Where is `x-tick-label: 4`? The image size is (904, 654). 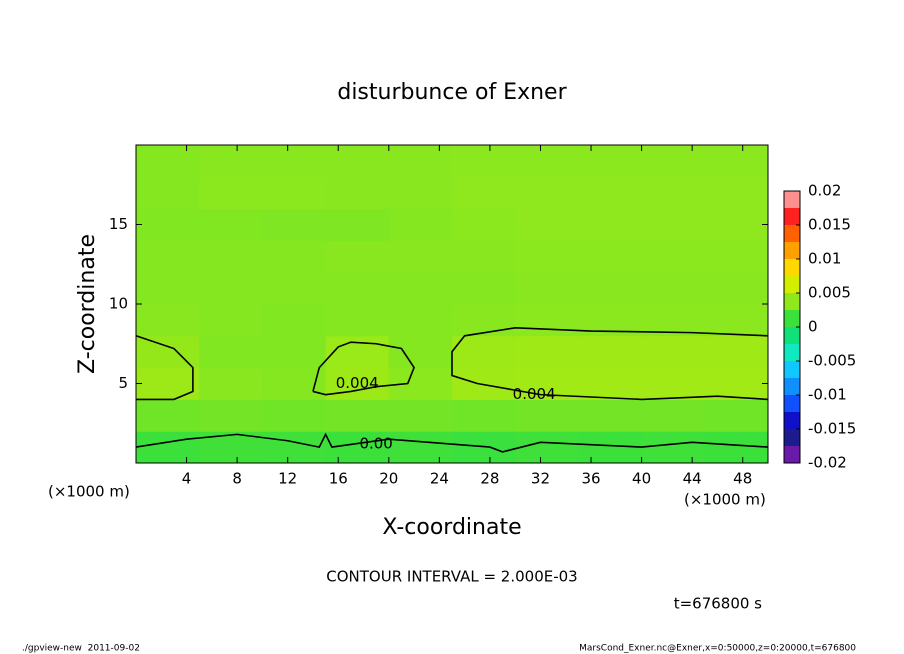 x-tick-label: 4 is located at coordinates (187, 479).